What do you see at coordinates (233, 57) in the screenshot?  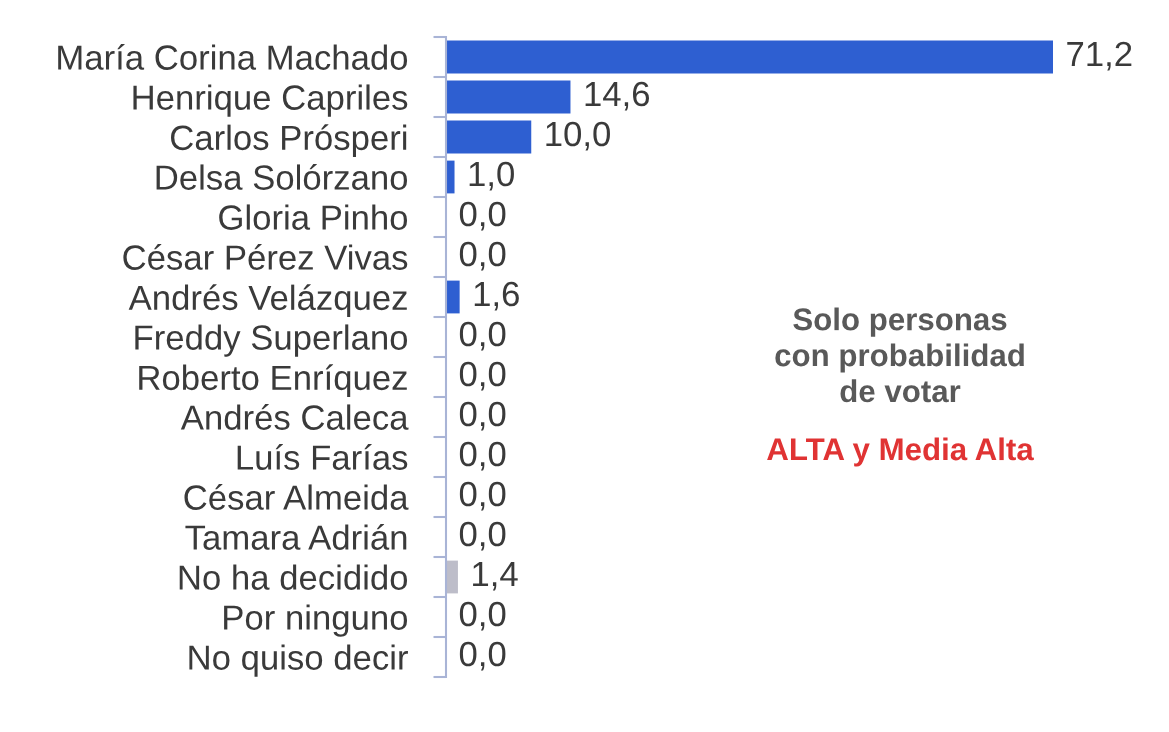 I see `y-tick-label: María Corina Machado` at bounding box center [233, 57].